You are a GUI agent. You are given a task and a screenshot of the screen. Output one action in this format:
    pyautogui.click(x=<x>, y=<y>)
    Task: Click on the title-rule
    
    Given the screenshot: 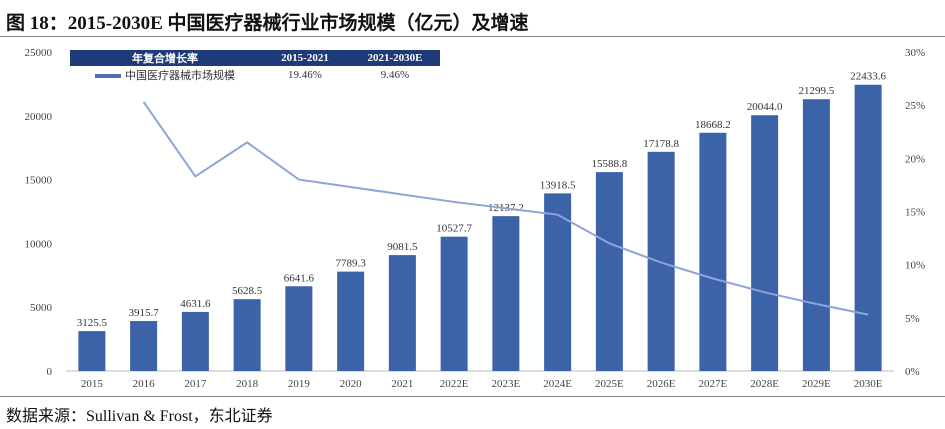 What is the action you would take?
    pyautogui.click(x=472, y=36)
    